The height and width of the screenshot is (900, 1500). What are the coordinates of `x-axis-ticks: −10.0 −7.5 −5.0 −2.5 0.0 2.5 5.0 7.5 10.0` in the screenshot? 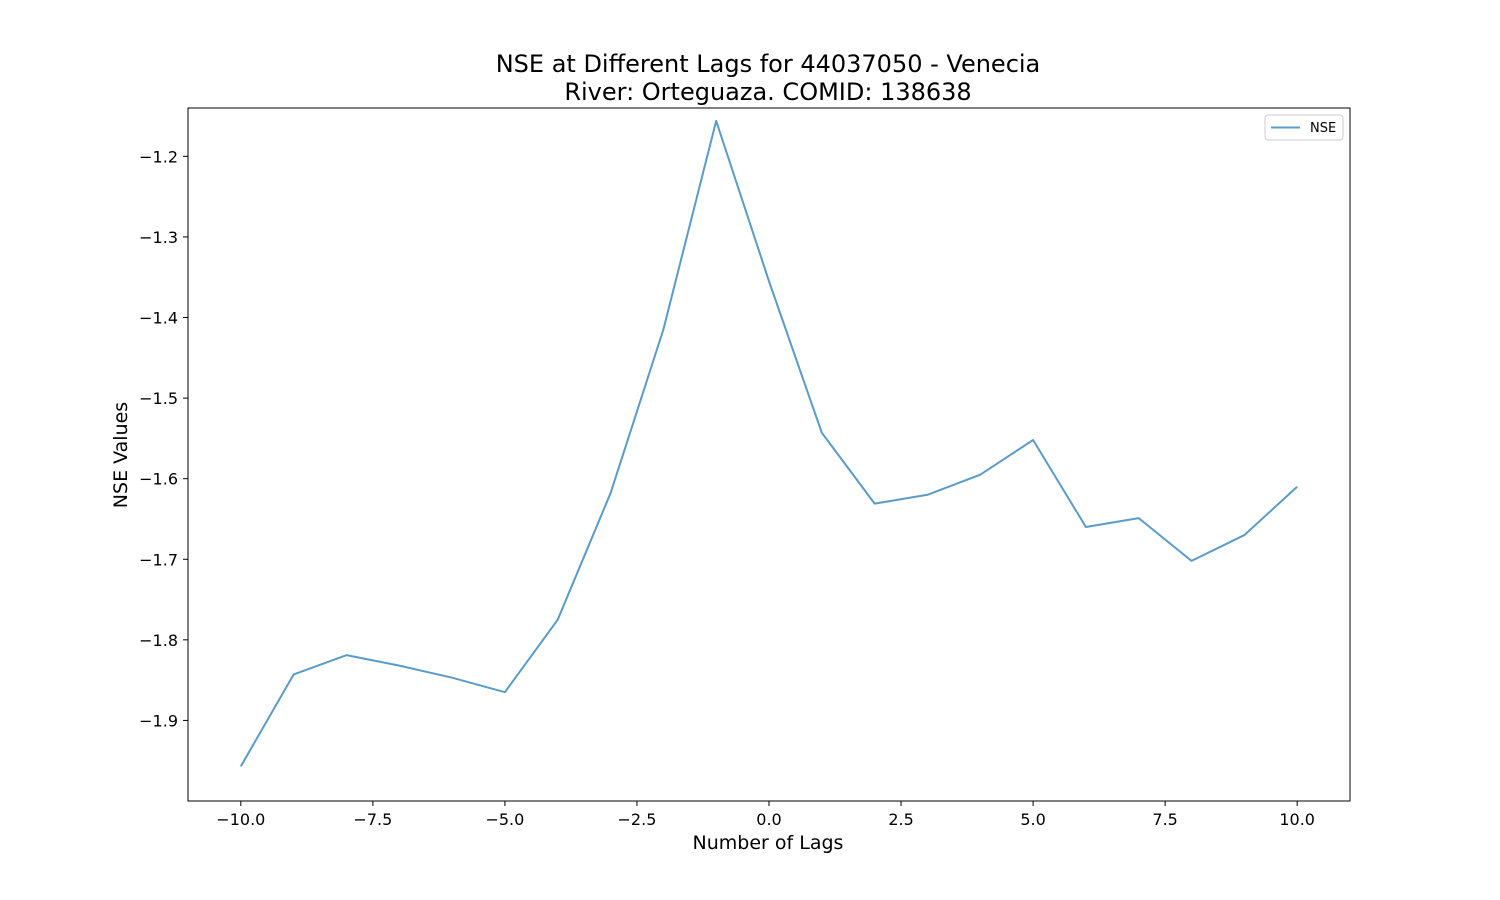 It's located at (765, 815).